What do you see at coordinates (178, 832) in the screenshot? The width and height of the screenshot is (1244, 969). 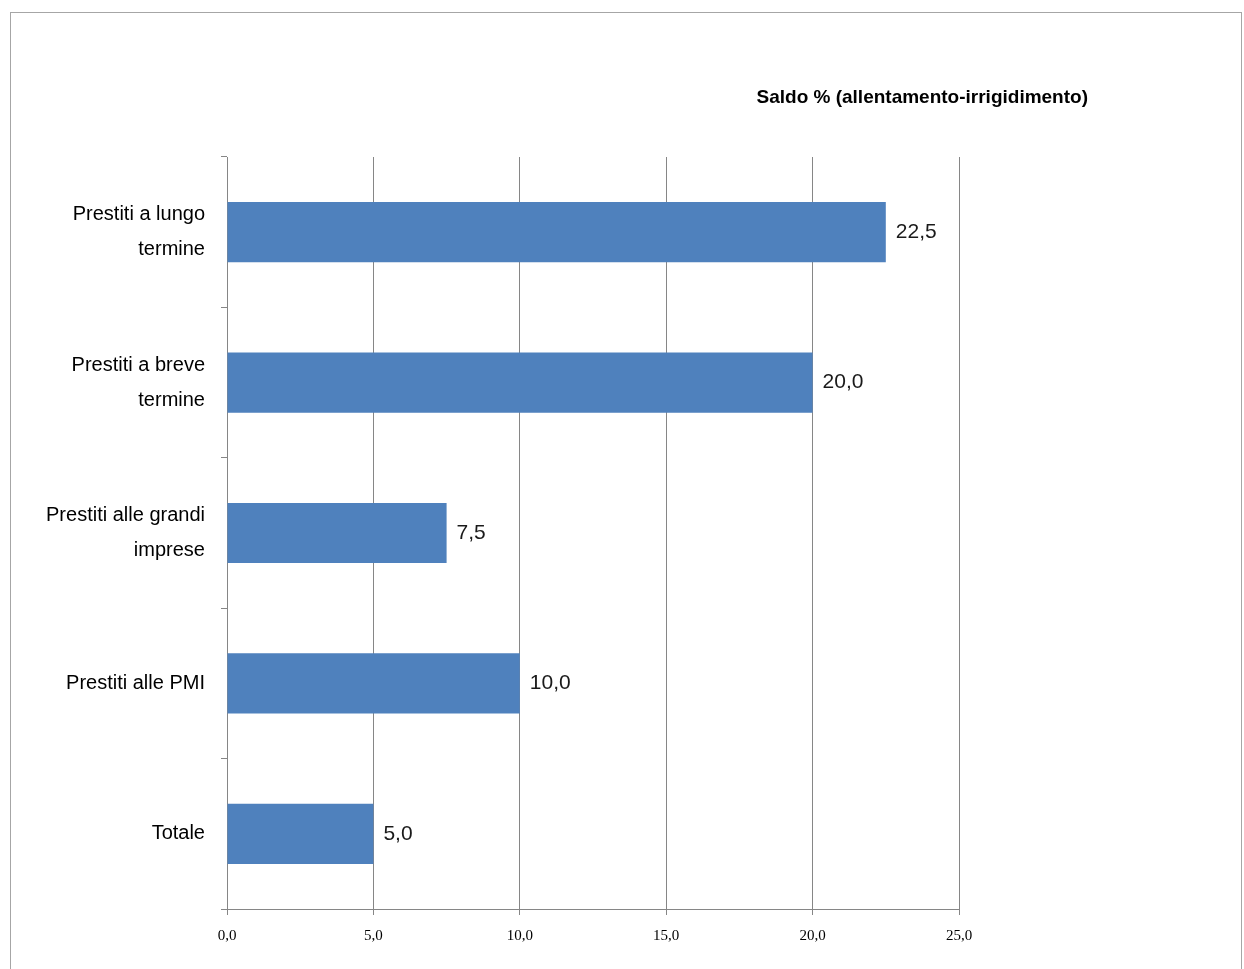 I see `y-tick-label: Totale` at bounding box center [178, 832].